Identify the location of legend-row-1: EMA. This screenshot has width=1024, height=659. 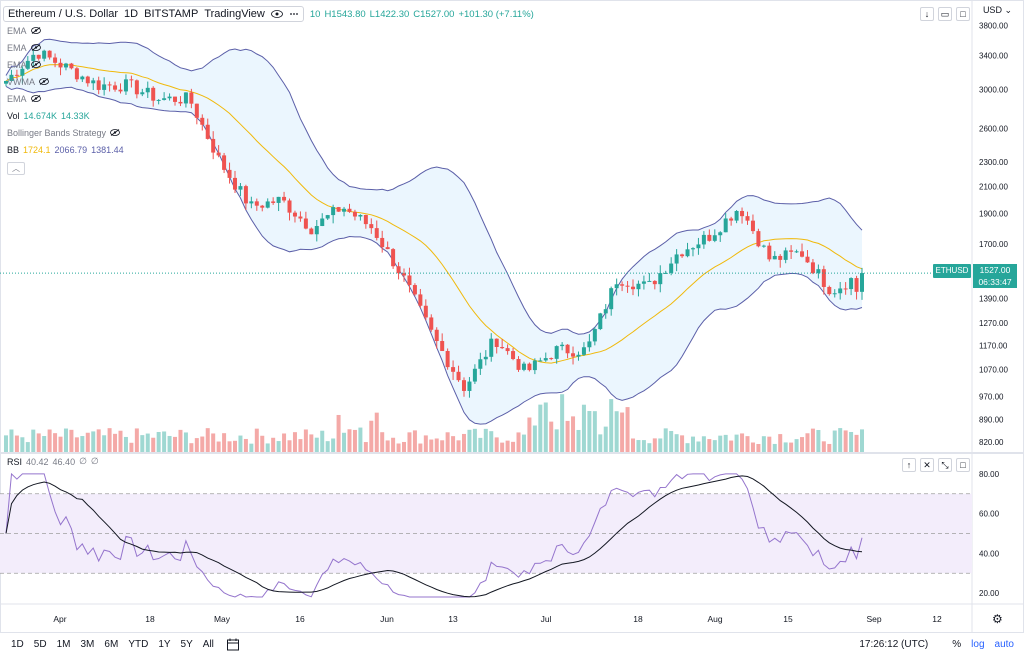
(24, 31).